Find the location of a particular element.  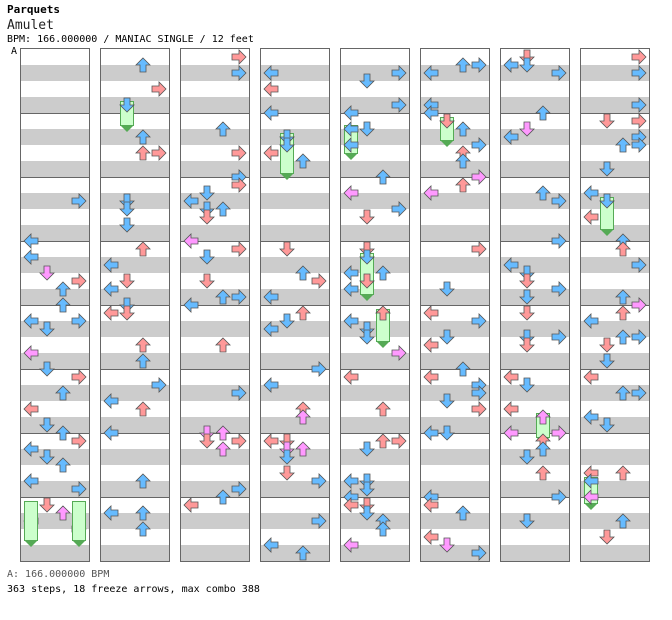

bpm-marker: A is located at coordinates (14, 51).